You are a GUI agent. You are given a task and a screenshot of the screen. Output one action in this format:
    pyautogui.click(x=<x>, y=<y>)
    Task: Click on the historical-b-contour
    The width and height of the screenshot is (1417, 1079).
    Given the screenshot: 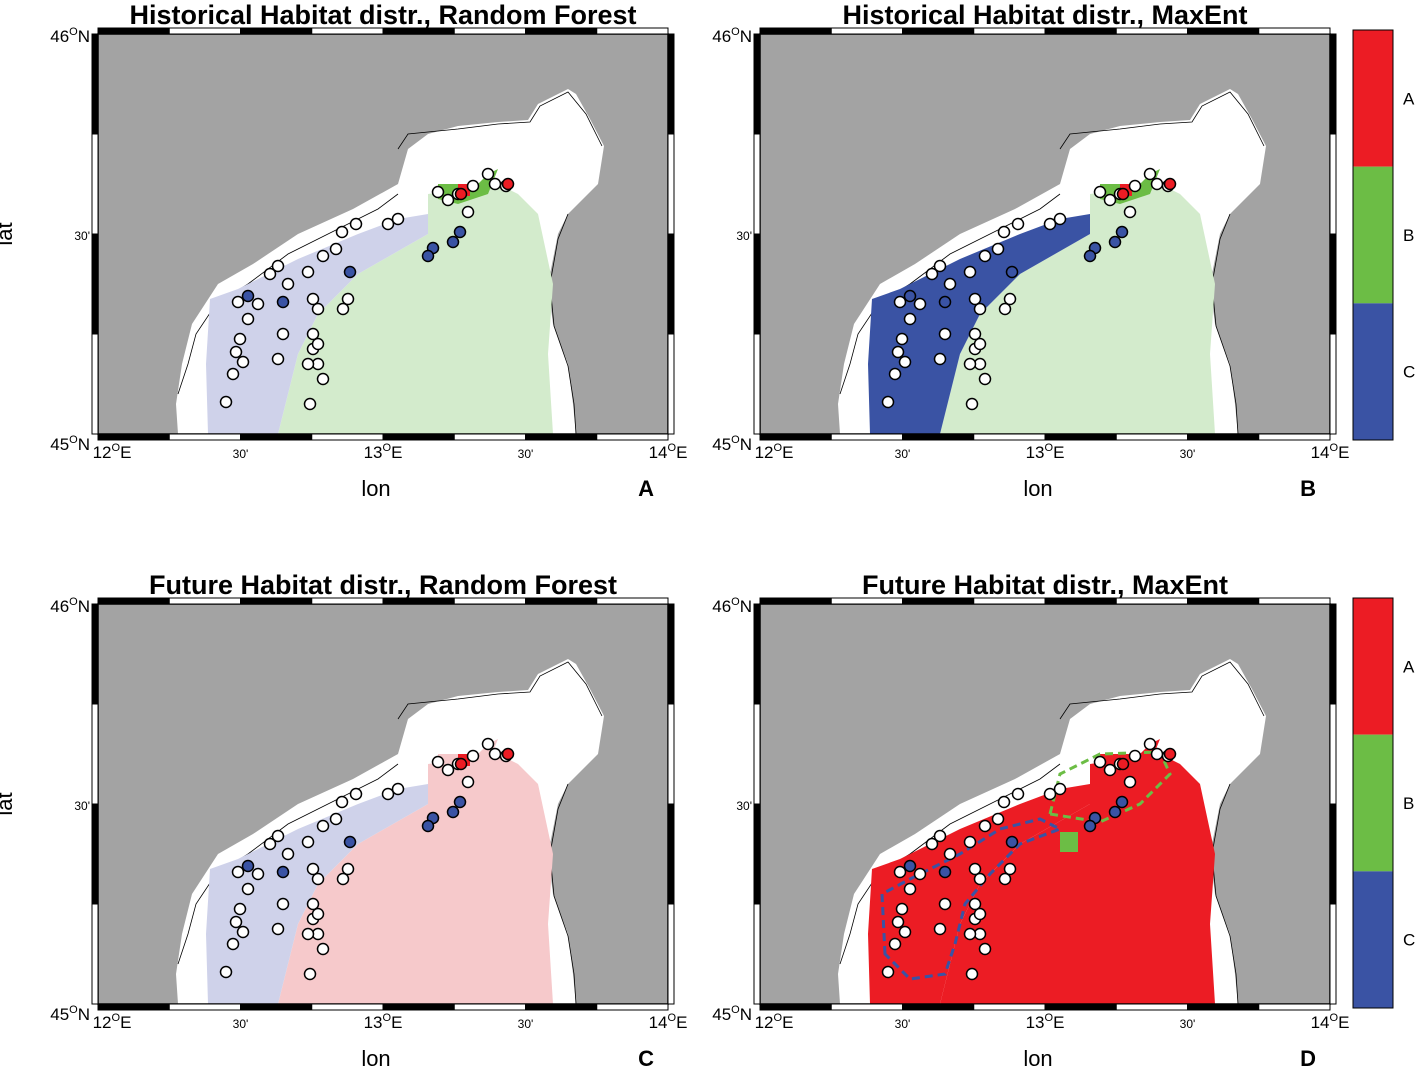 What is the action you would take?
    pyautogui.click(x=1110, y=787)
    